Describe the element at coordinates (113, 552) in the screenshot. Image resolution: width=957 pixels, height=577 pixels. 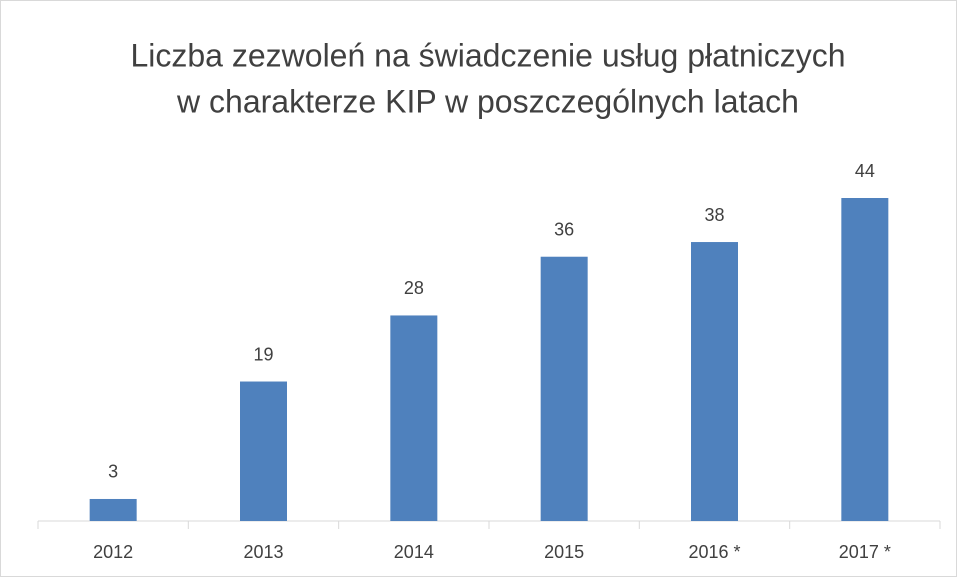
I see `x-tick-label: 2012` at that location.